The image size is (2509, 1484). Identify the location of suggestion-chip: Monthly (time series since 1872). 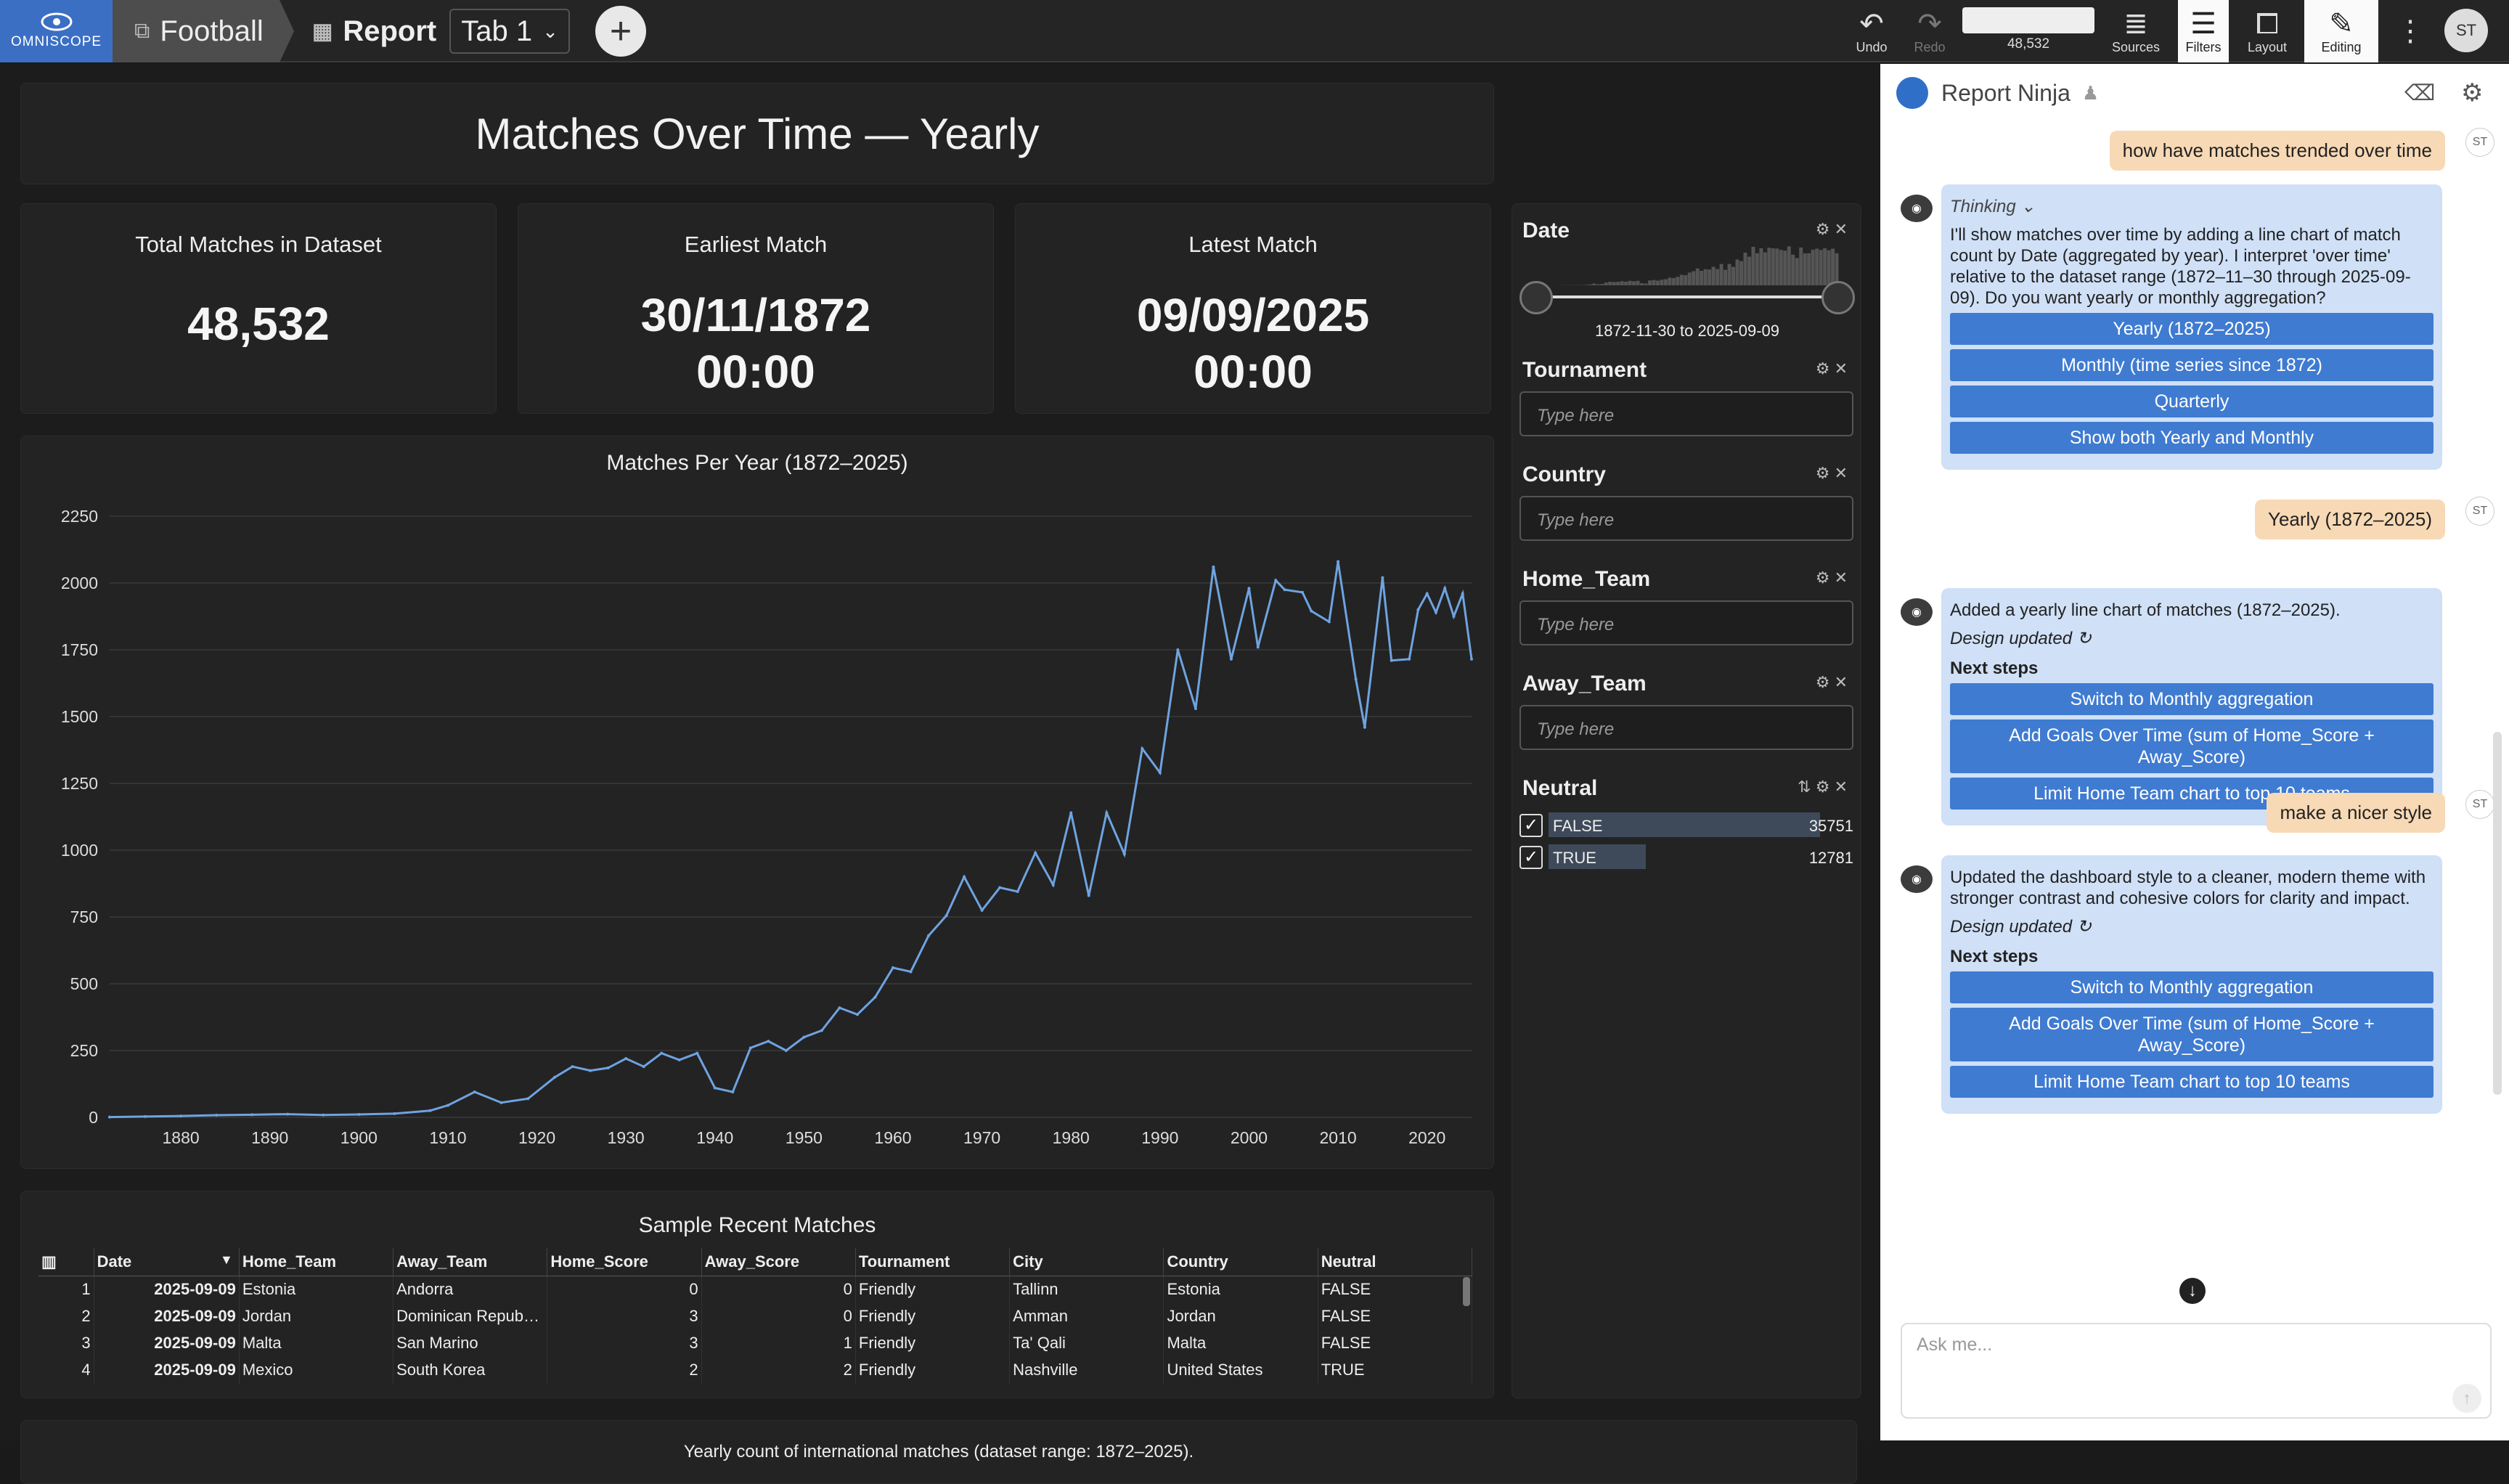
(2191, 365).